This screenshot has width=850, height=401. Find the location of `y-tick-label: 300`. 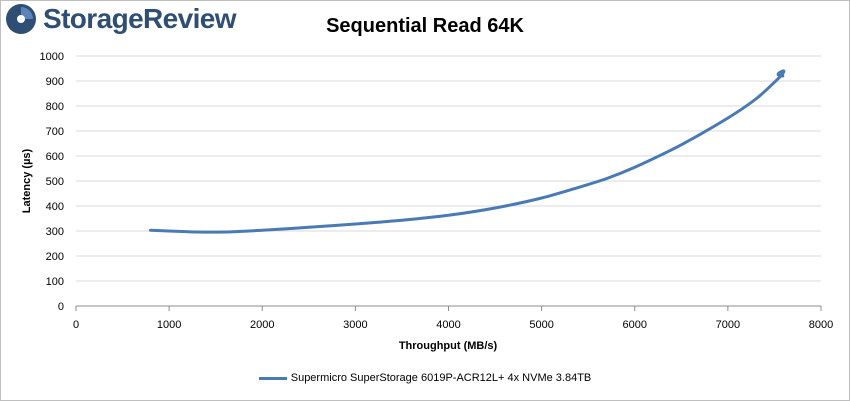

y-tick-label: 300 is located at coordinates (55, 232).